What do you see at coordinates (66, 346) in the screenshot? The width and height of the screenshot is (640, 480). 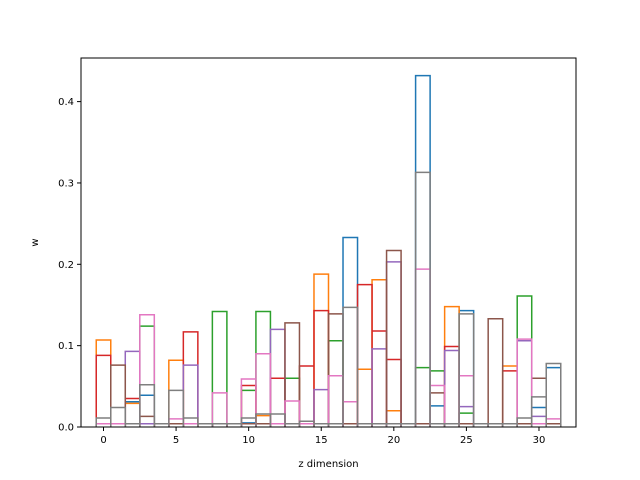 I see `y-tick-label: 0.1` at bounding box center [66, 346].